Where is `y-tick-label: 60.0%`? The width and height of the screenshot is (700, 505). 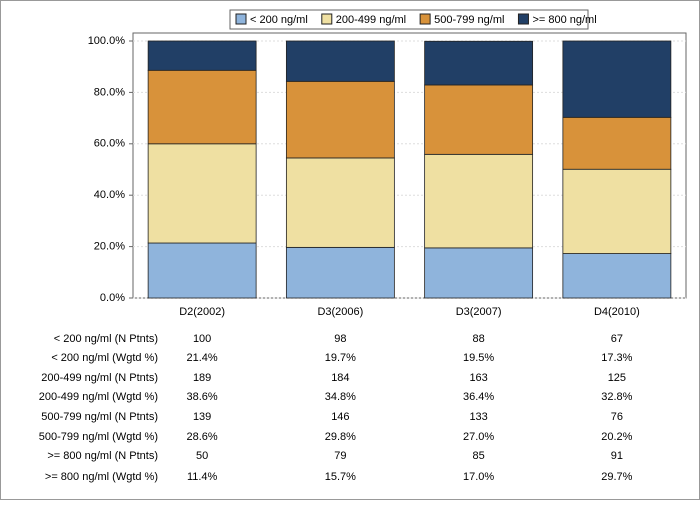
y-tick-label: 60.0% is located at coordinates (109, 144).